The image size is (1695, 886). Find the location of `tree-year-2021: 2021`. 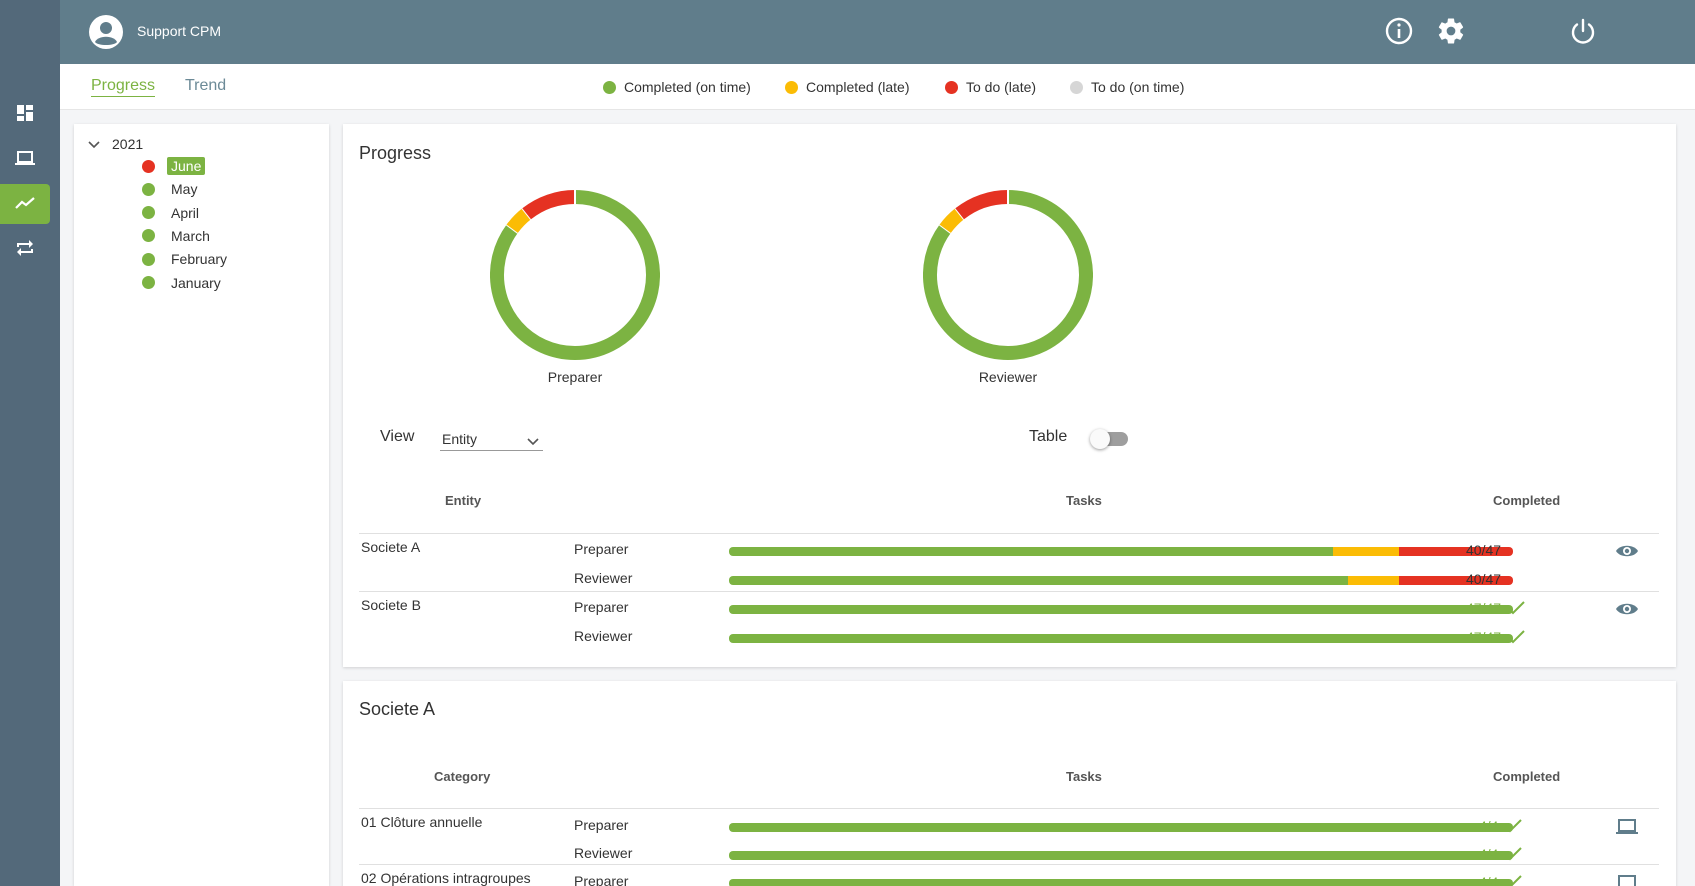

tree-year-2021: 2021 is located at coordinates (115, 144).